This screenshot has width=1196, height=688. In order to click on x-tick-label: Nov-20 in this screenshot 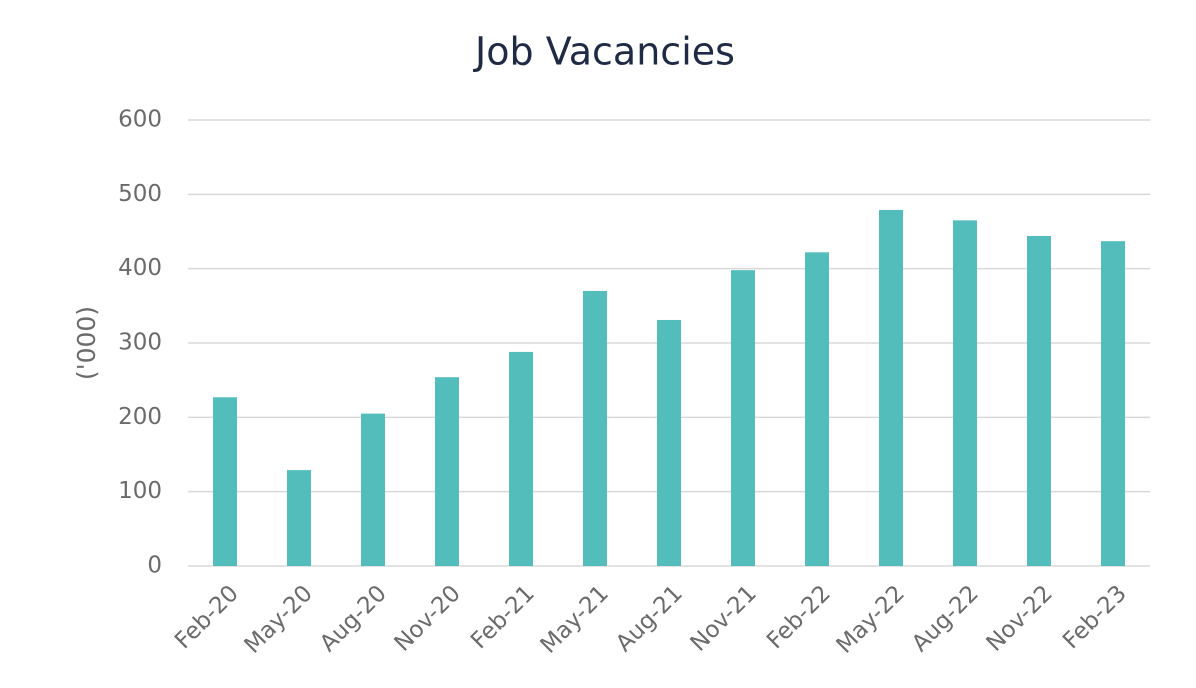, I will do `click(428, 618)`.